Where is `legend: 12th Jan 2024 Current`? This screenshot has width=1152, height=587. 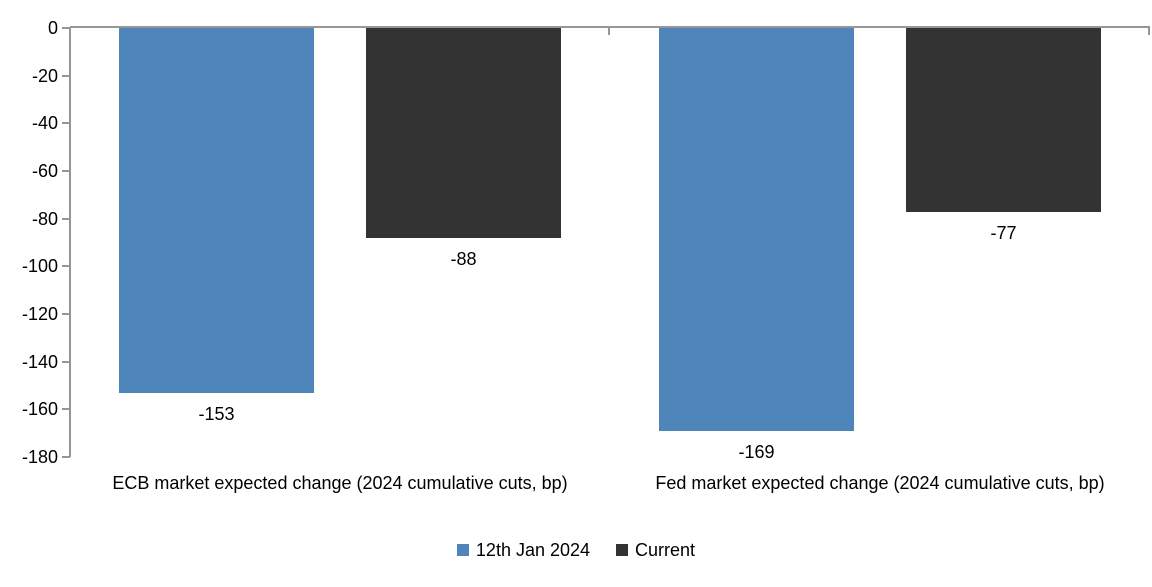
legend: 12th Jan 2024 Current is located at coordinates (576, 550).